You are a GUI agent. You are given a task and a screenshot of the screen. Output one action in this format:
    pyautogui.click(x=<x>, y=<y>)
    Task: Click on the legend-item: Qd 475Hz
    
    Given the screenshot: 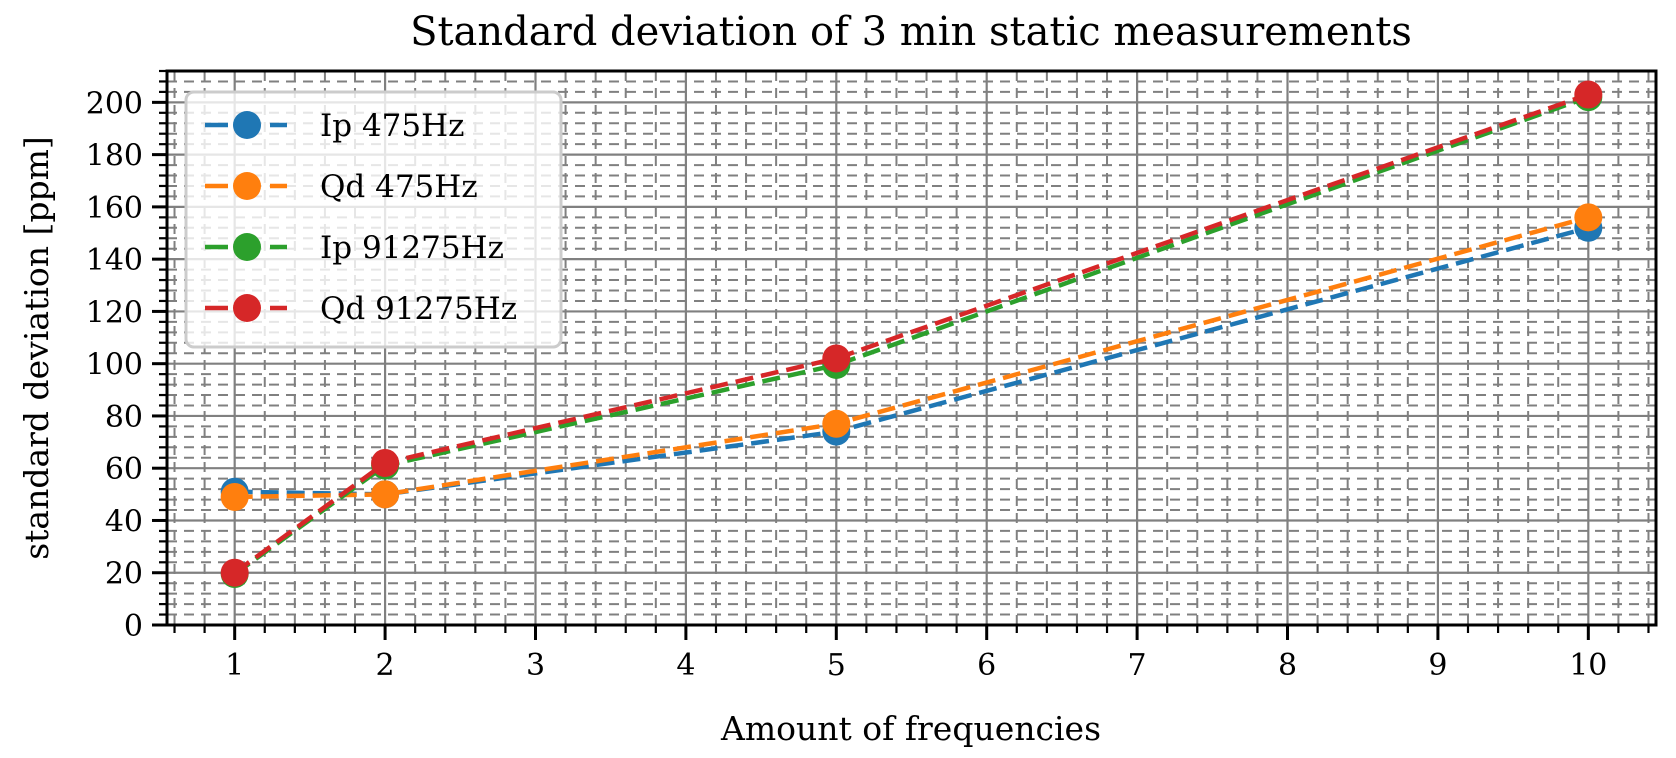 What is the action you would take?
    pyautogui.click(x=341, y=187)
    